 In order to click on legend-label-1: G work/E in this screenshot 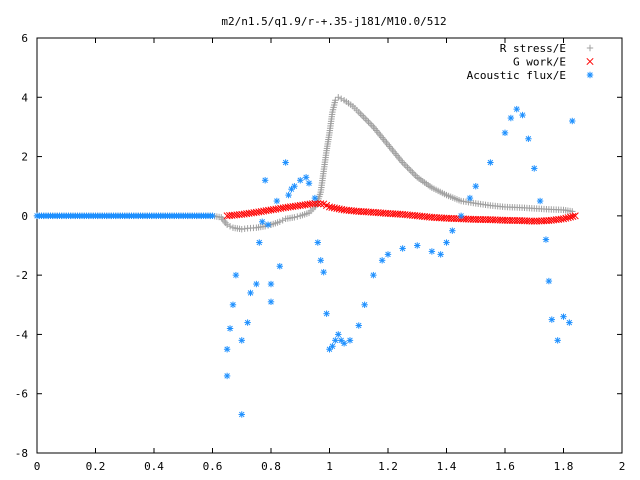, I will do `click(539, 62)`.